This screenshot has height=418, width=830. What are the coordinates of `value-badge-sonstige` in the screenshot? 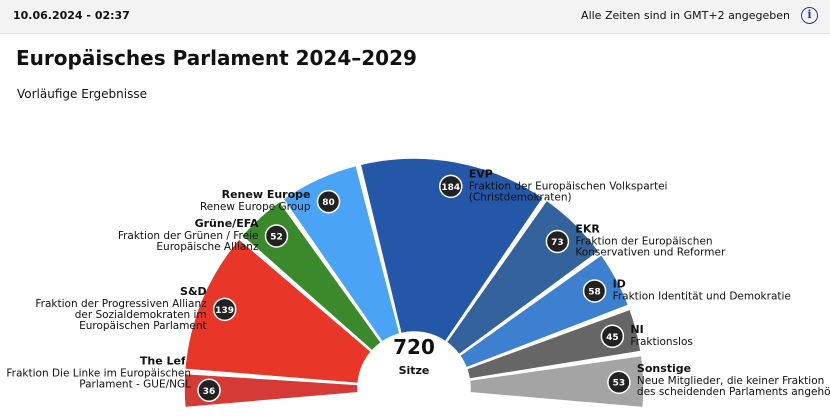 It's located at (619, 382).